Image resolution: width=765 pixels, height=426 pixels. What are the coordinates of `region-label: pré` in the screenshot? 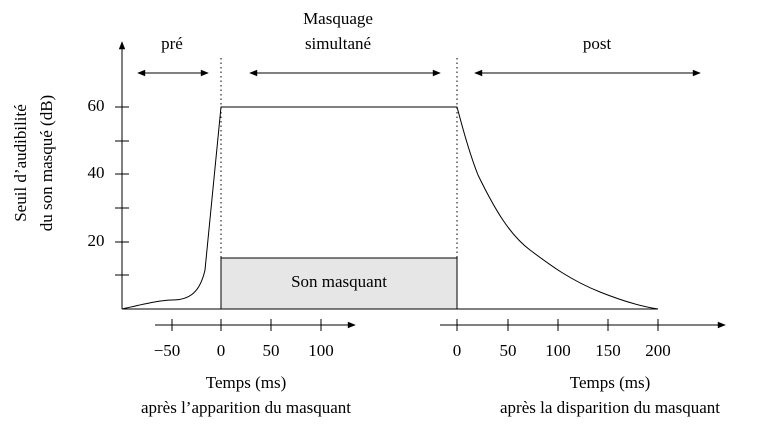 It's located at (172, 43).